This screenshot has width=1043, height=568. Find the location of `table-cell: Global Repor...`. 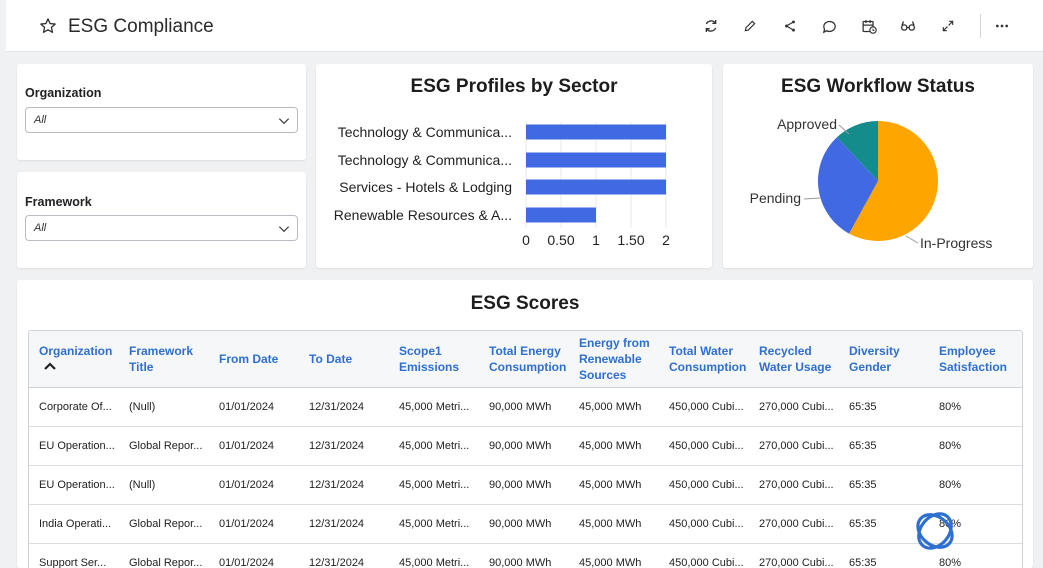

table-cell: Global Repor... is located at coordinates (166, 446).